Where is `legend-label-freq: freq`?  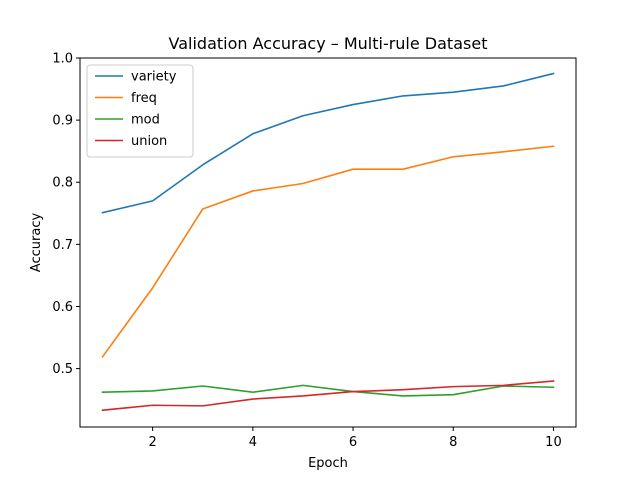 legend-label-freq: freq is located at coordinates (144, 98).